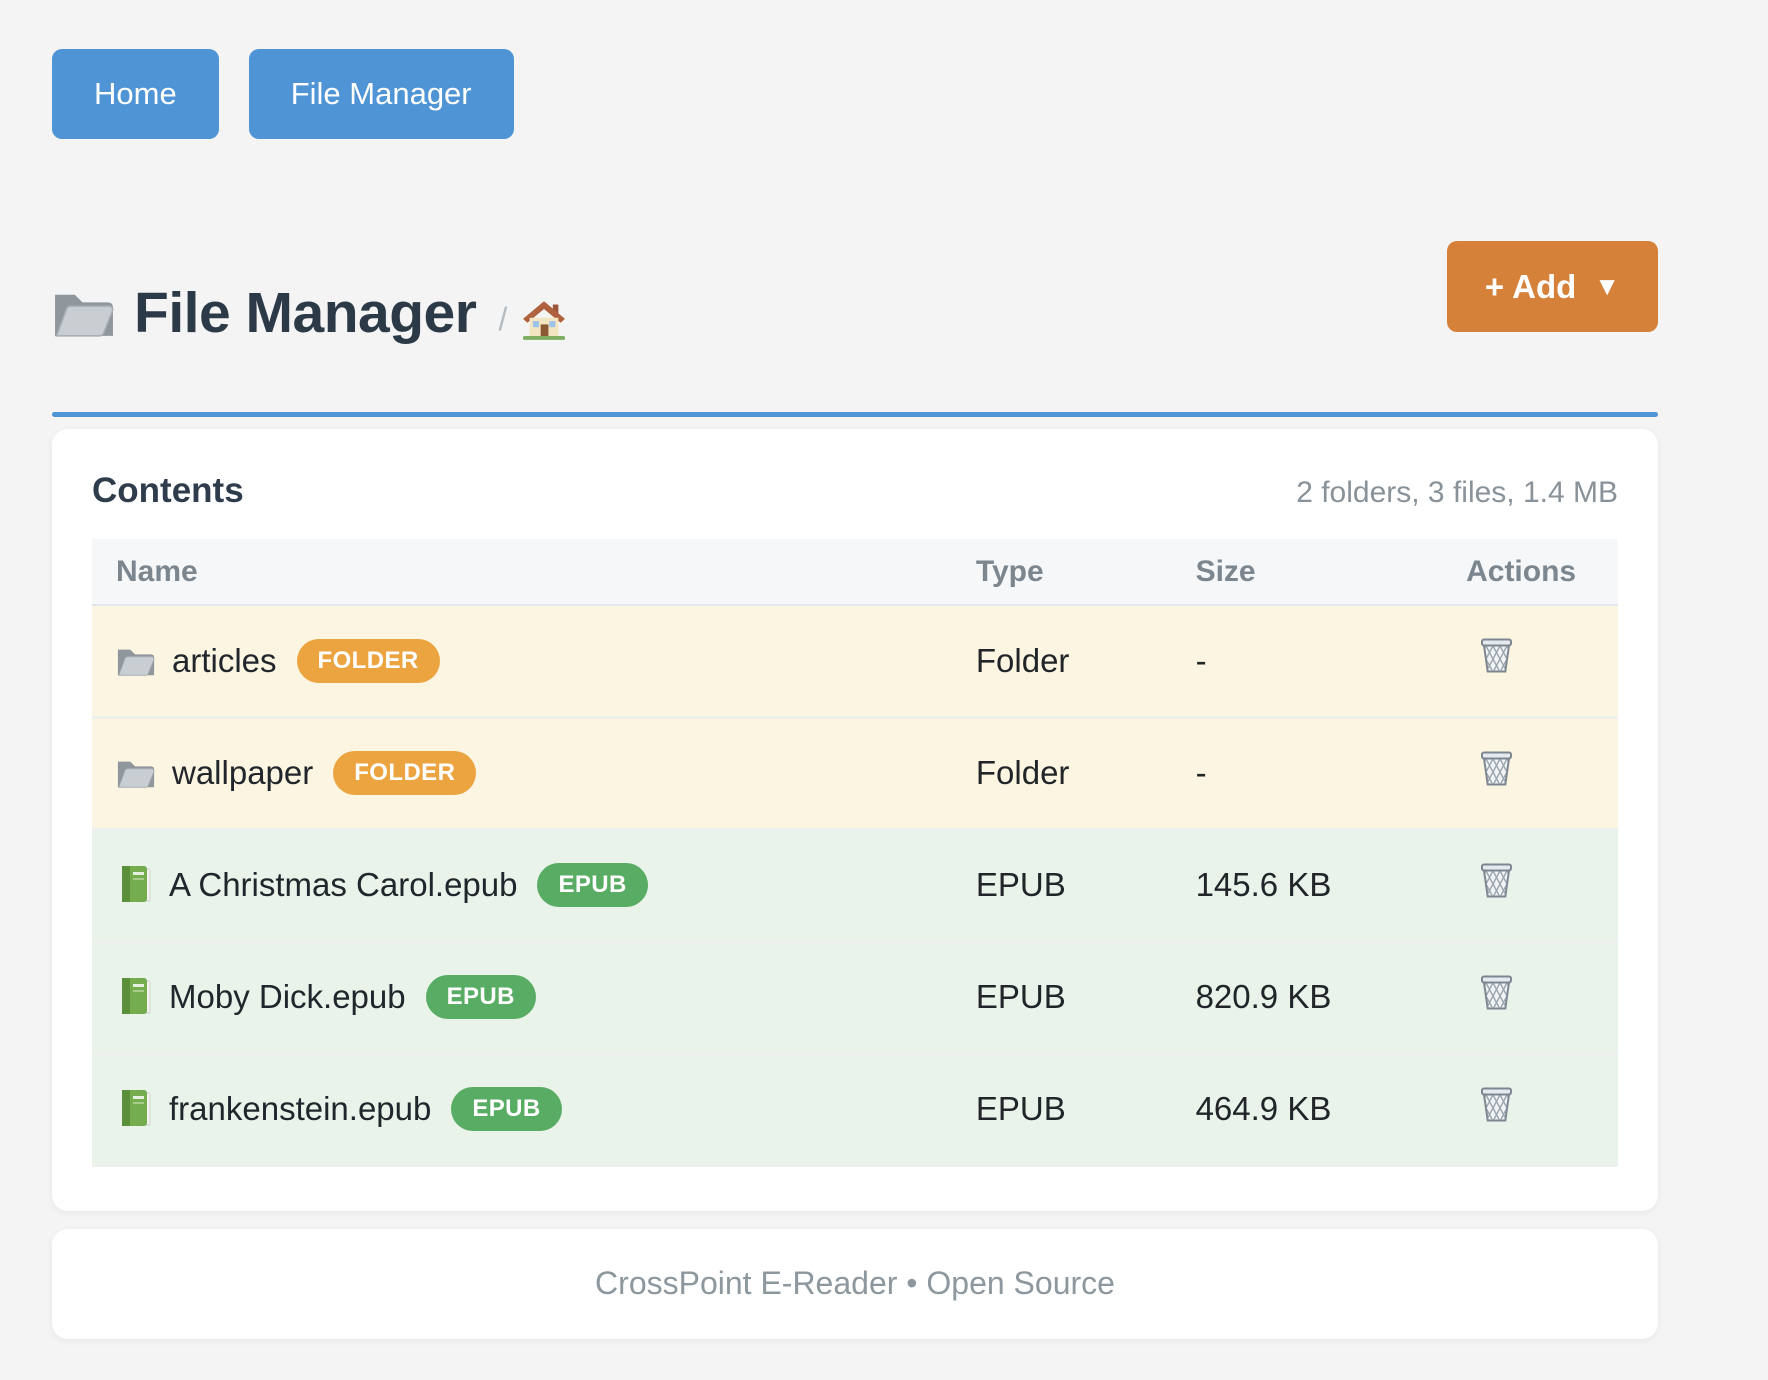 This screenshot has height=1380, width=1768. Describe the element at coordinates (1530, 572) in the screenshot. I see `column-header-actions: Actions` at that location.